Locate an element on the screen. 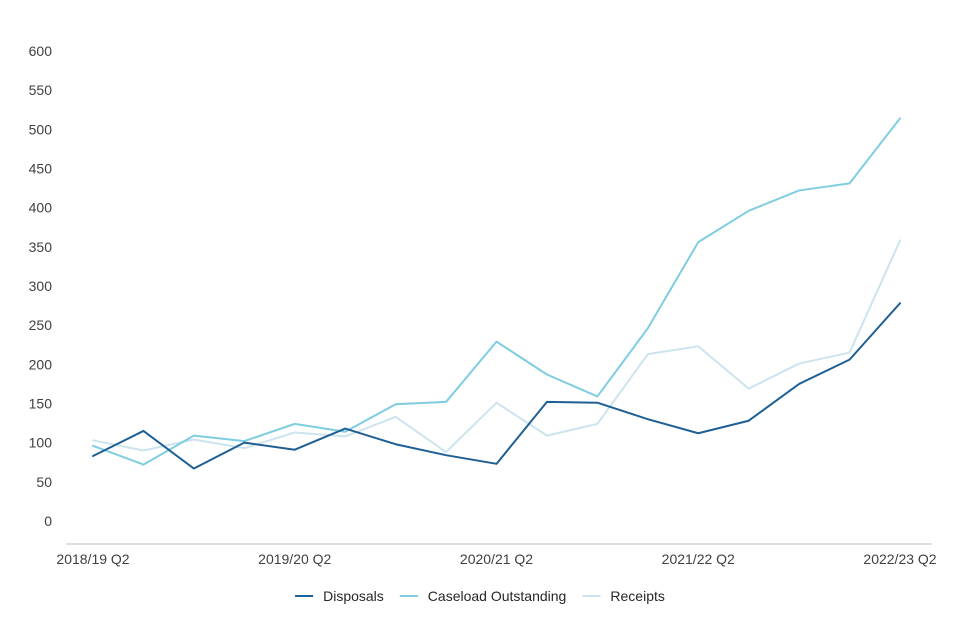 This screenshot has width=960, height=640. legend-label: Caseload Outstanding is located at coordinates (497, 596).